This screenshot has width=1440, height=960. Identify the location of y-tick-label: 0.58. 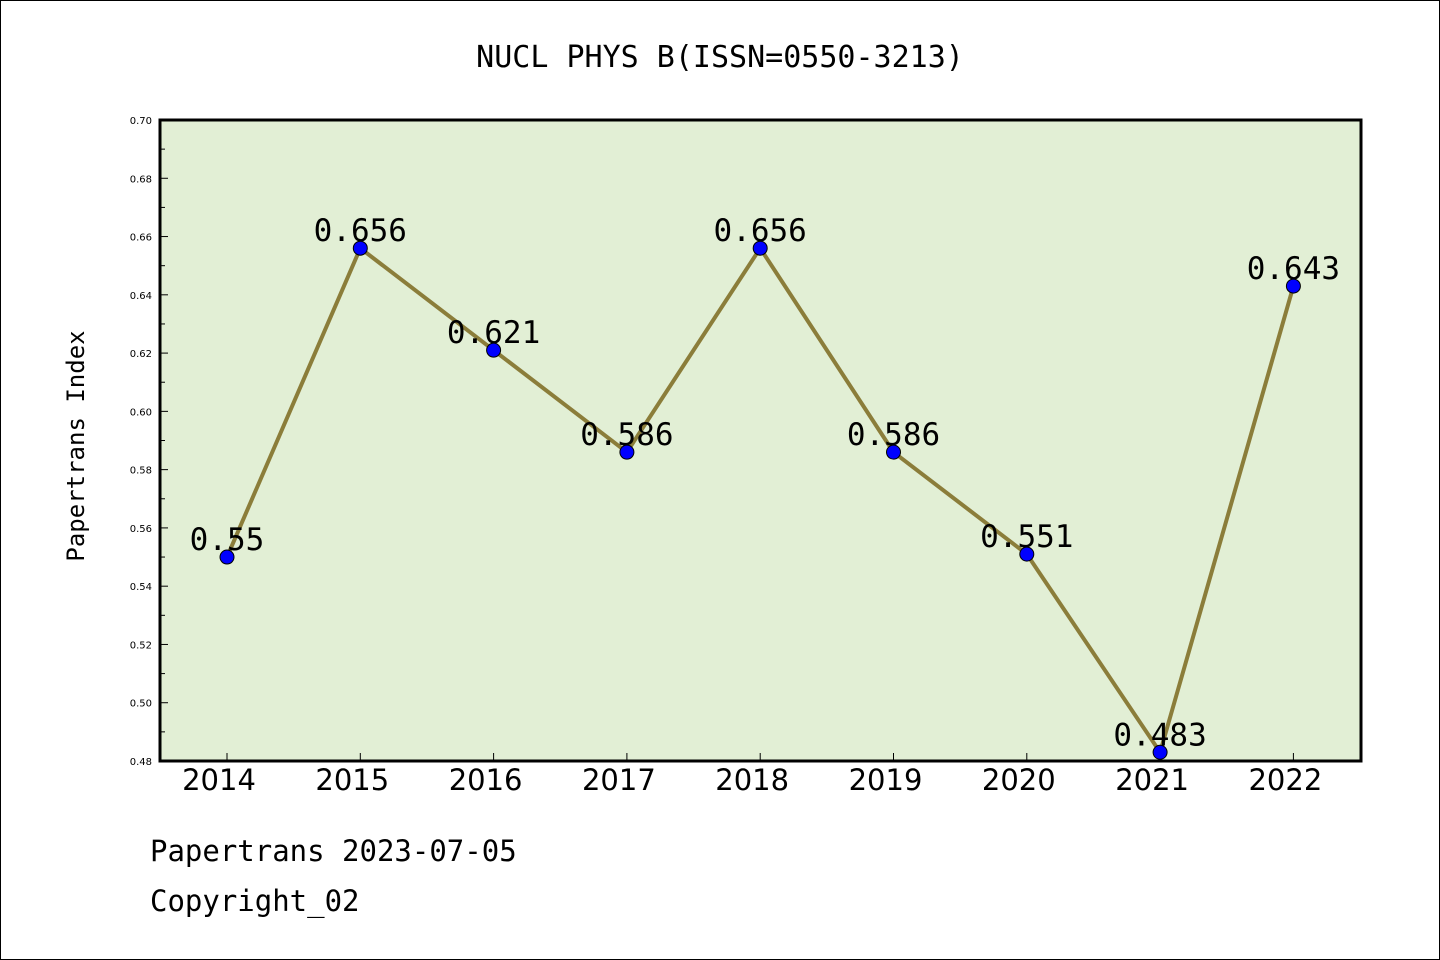
(141, 471).